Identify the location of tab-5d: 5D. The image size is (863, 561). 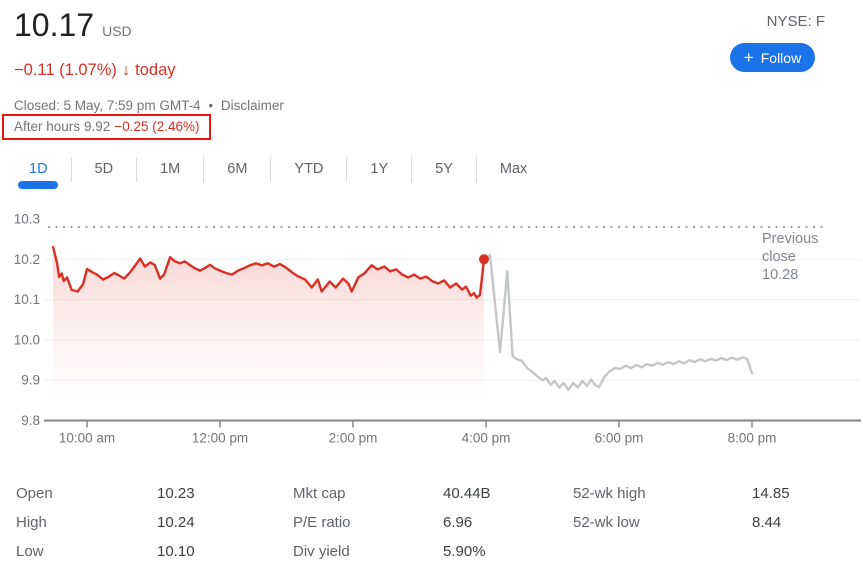
(104, 172).